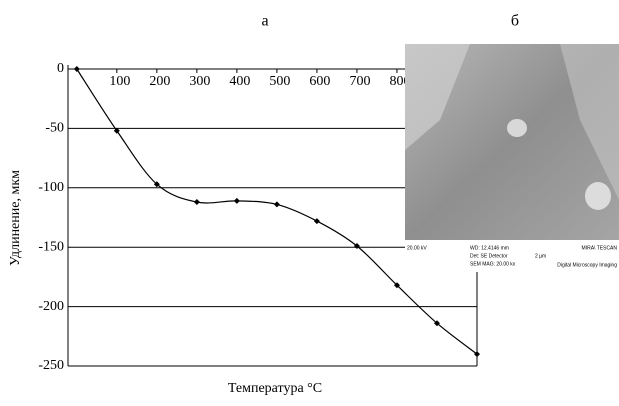  Describe the element at coordinates (15, 218) in the screenshot. I see `y-axis-title: Удлинение, мкм` at that location.